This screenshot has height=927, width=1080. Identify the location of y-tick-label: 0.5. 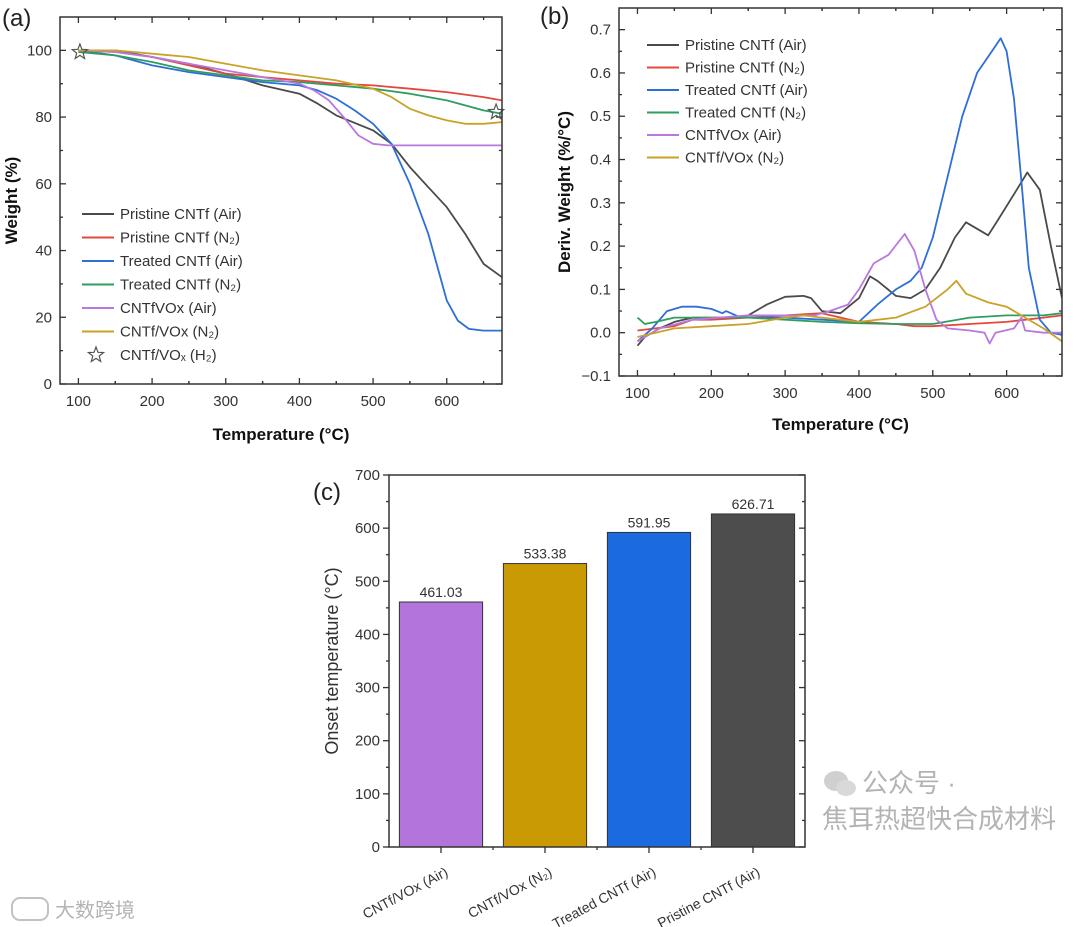
(600, 116).